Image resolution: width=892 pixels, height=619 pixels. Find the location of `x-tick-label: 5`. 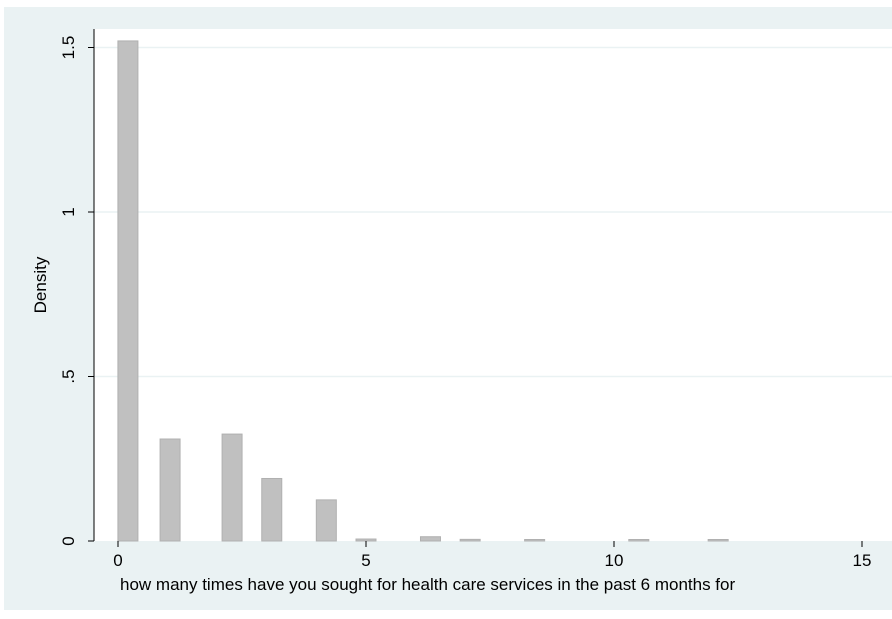

x-tick-label: 5 is located at coordinates (365, 560).